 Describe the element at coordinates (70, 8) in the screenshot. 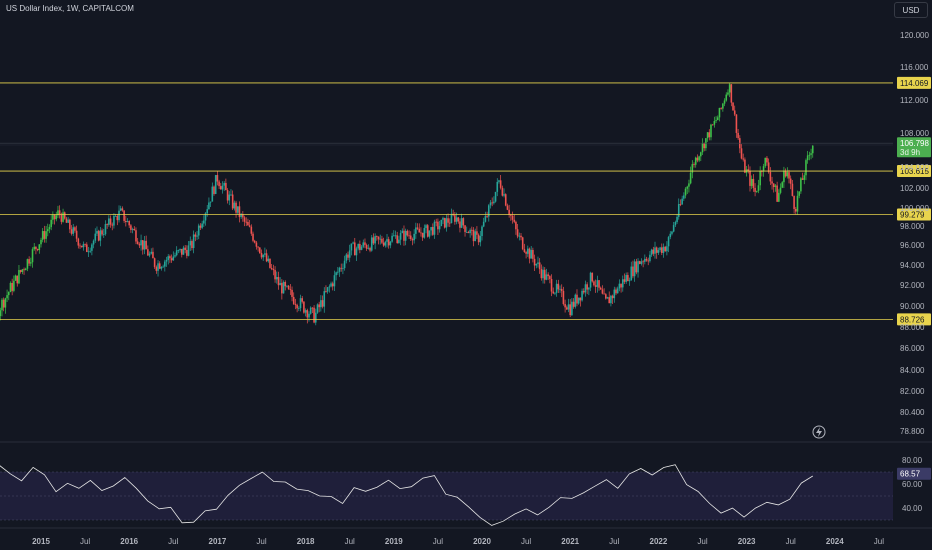

I see `chart-title: US Dollar Index, 1W, CAPITALCOM` at that location.